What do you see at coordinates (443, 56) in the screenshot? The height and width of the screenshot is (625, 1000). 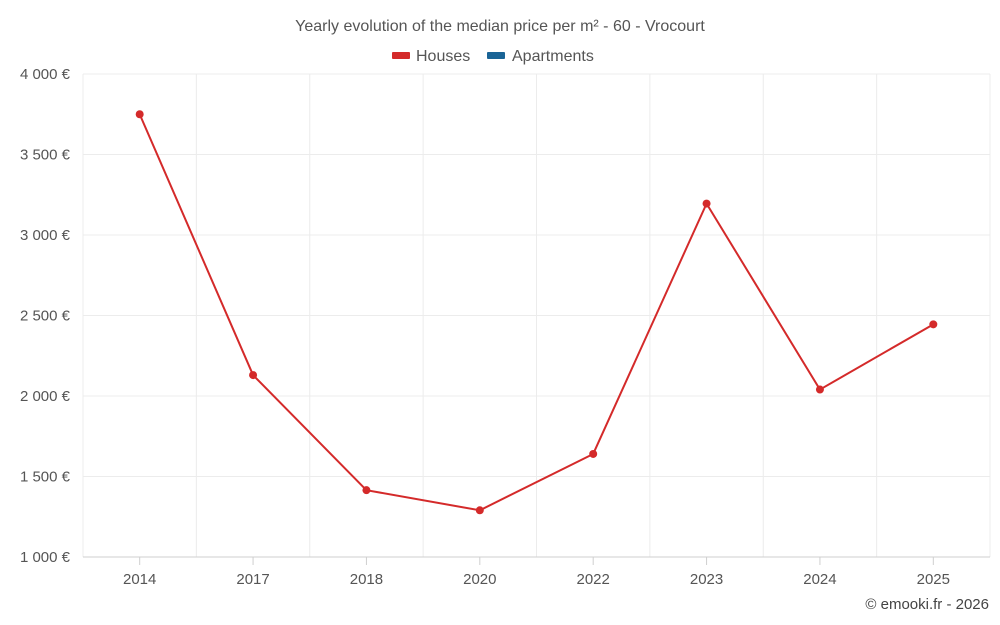 I see `legend-label-houses: Houses` at bounding box center [443, 56].